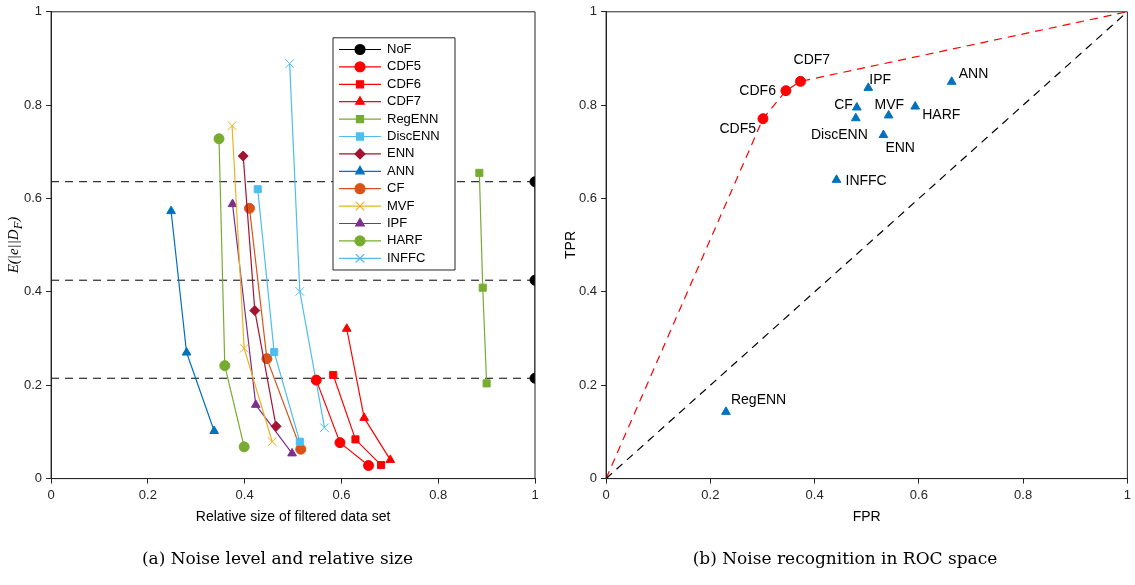  What do you see at coordinates (404, 101) in the screenshot?
I see `legend-label: CDF7` at bounding box center [404, 101].